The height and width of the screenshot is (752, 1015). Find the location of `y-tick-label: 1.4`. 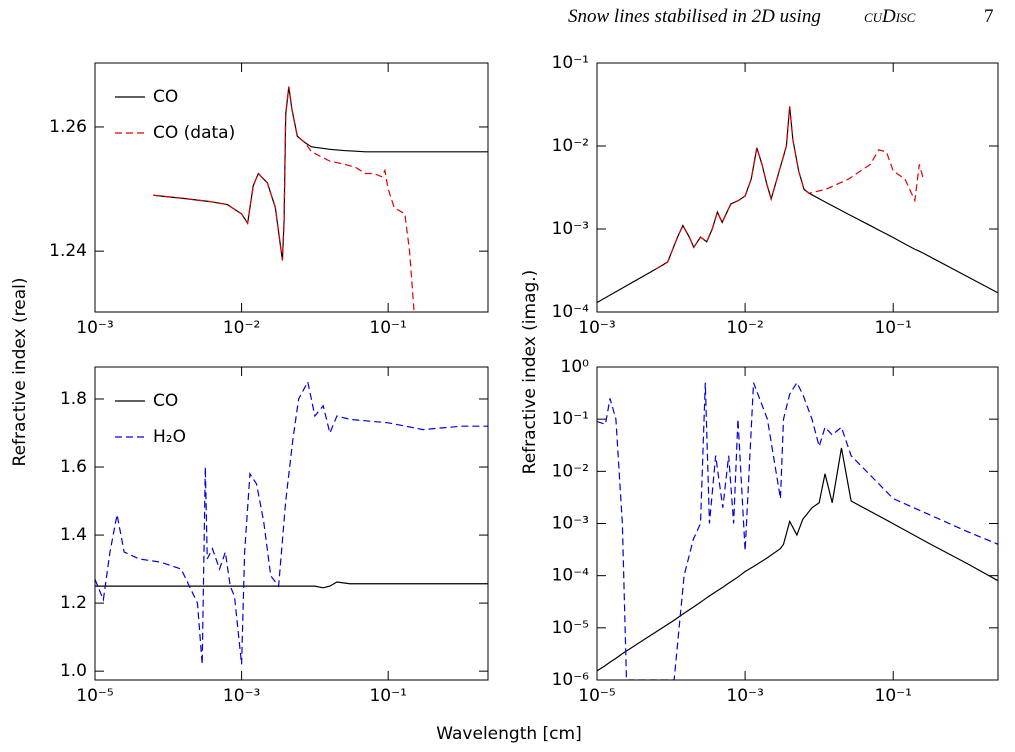

y-tick-label: 1.4 is located at coordinates (73, 535).